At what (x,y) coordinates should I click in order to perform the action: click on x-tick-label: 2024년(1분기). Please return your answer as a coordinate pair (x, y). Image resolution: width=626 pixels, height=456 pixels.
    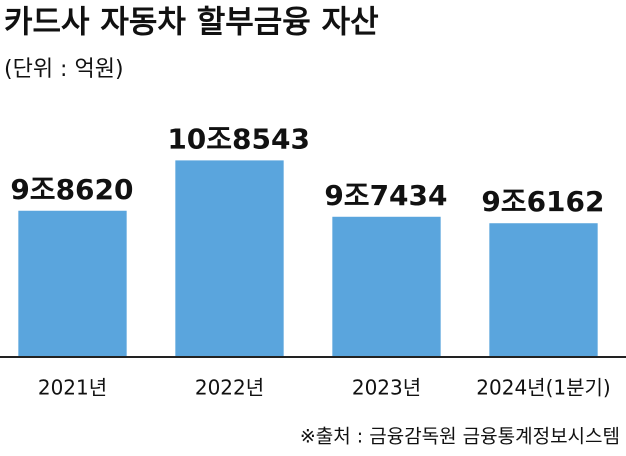
    Looking at the image, I should click on (543, 388).